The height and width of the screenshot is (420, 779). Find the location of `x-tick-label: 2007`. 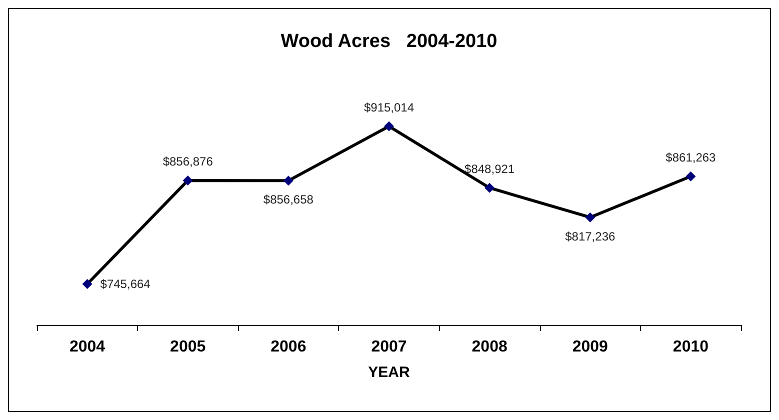

x-tick-label: 2007 is located at coordinates (389, 347).